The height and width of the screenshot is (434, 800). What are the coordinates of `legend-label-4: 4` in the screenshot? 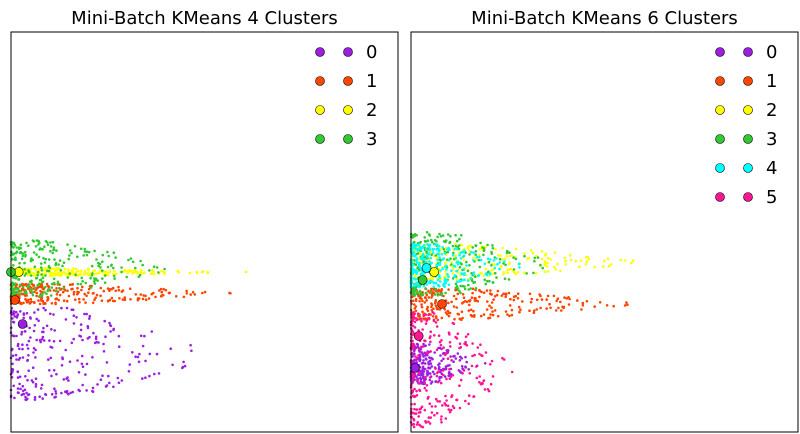 It's located at (771, 168).